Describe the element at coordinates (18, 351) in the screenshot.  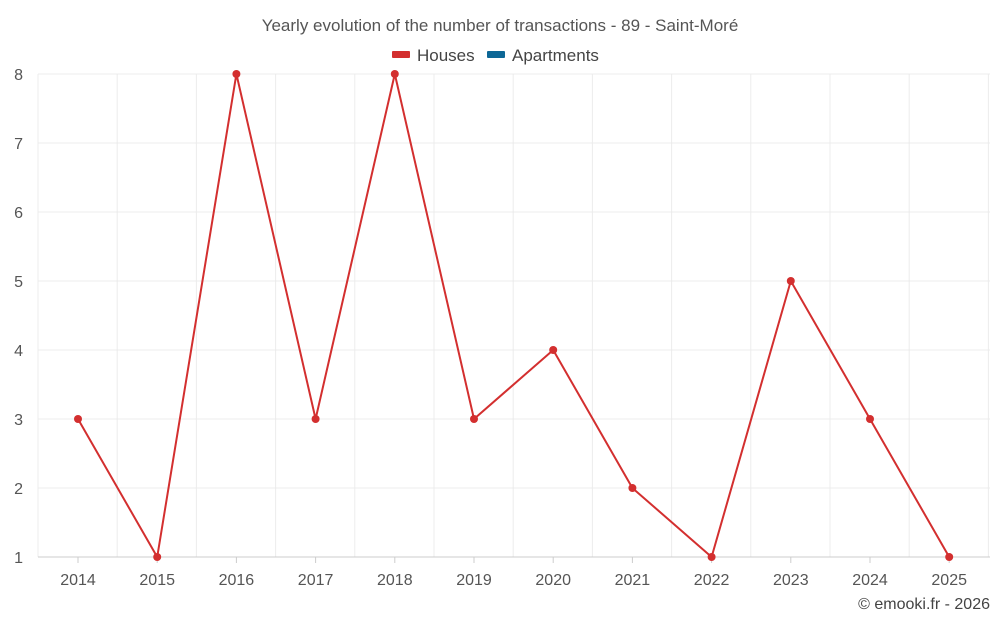
I see `y-tick-label: 4` at that location.